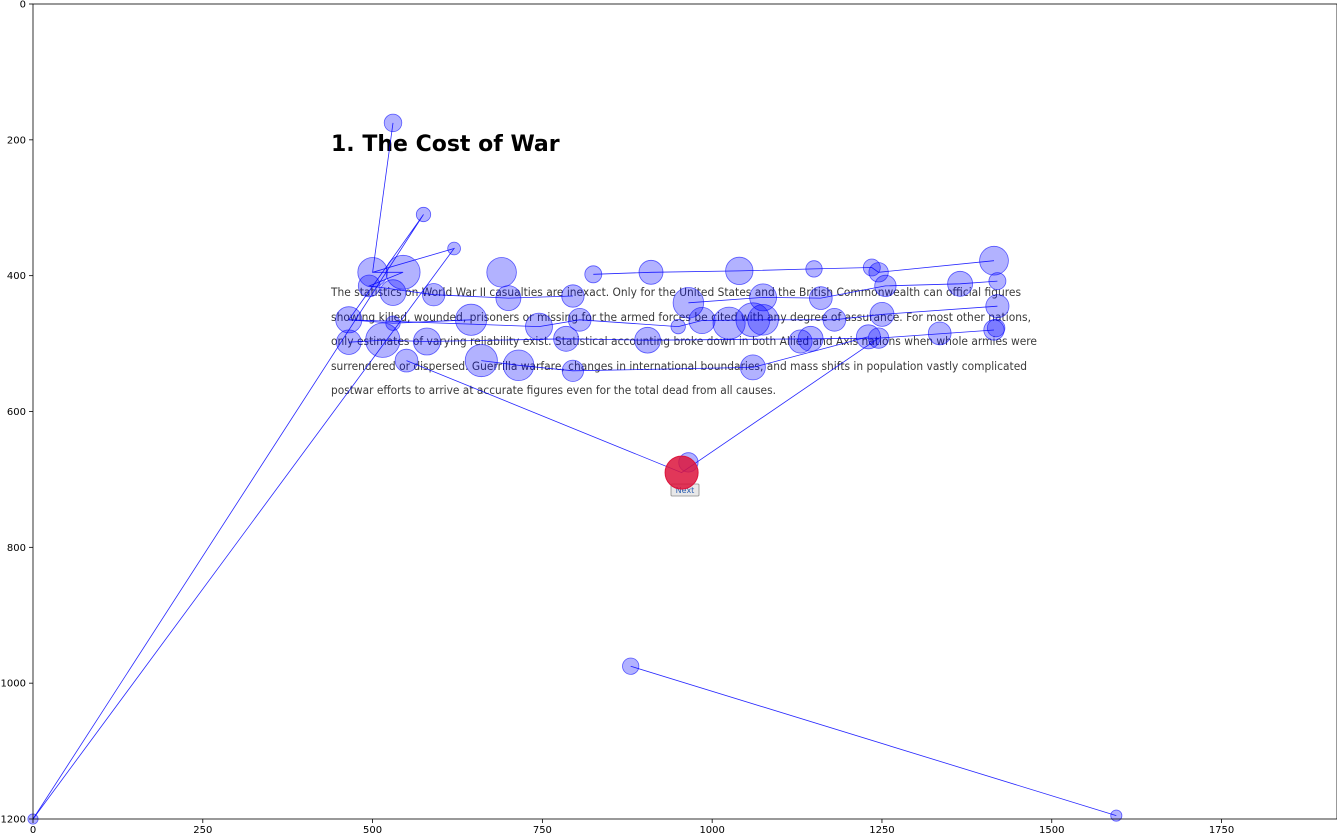 The image size is (1337, 836). Describe the element at coordinates (33, 830) in the screenshot. I see `x-tick-label: 0` at that location.